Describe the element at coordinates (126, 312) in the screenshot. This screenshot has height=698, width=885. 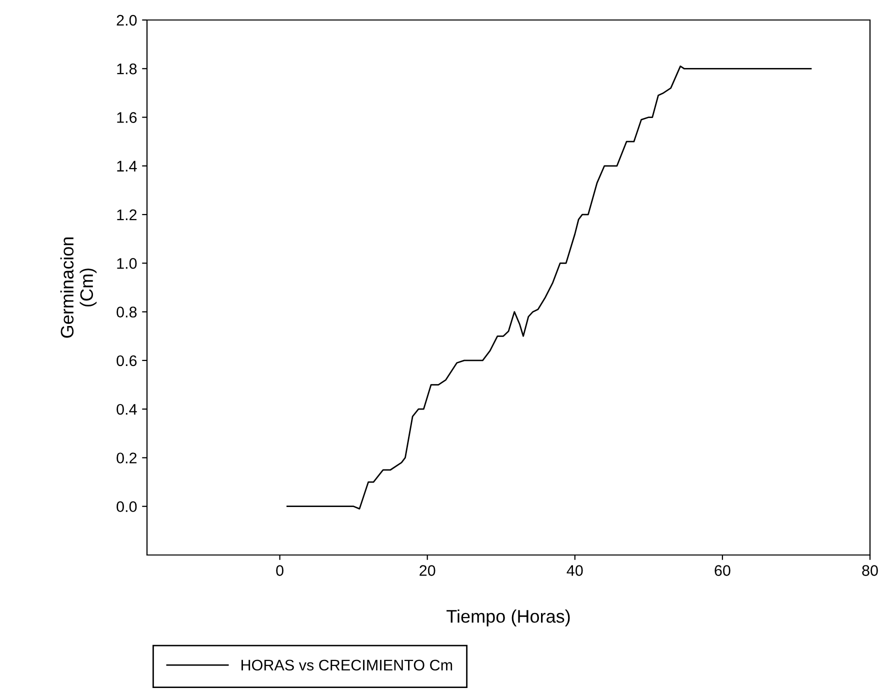
I see `y-tick-label: 0.8` at that location.